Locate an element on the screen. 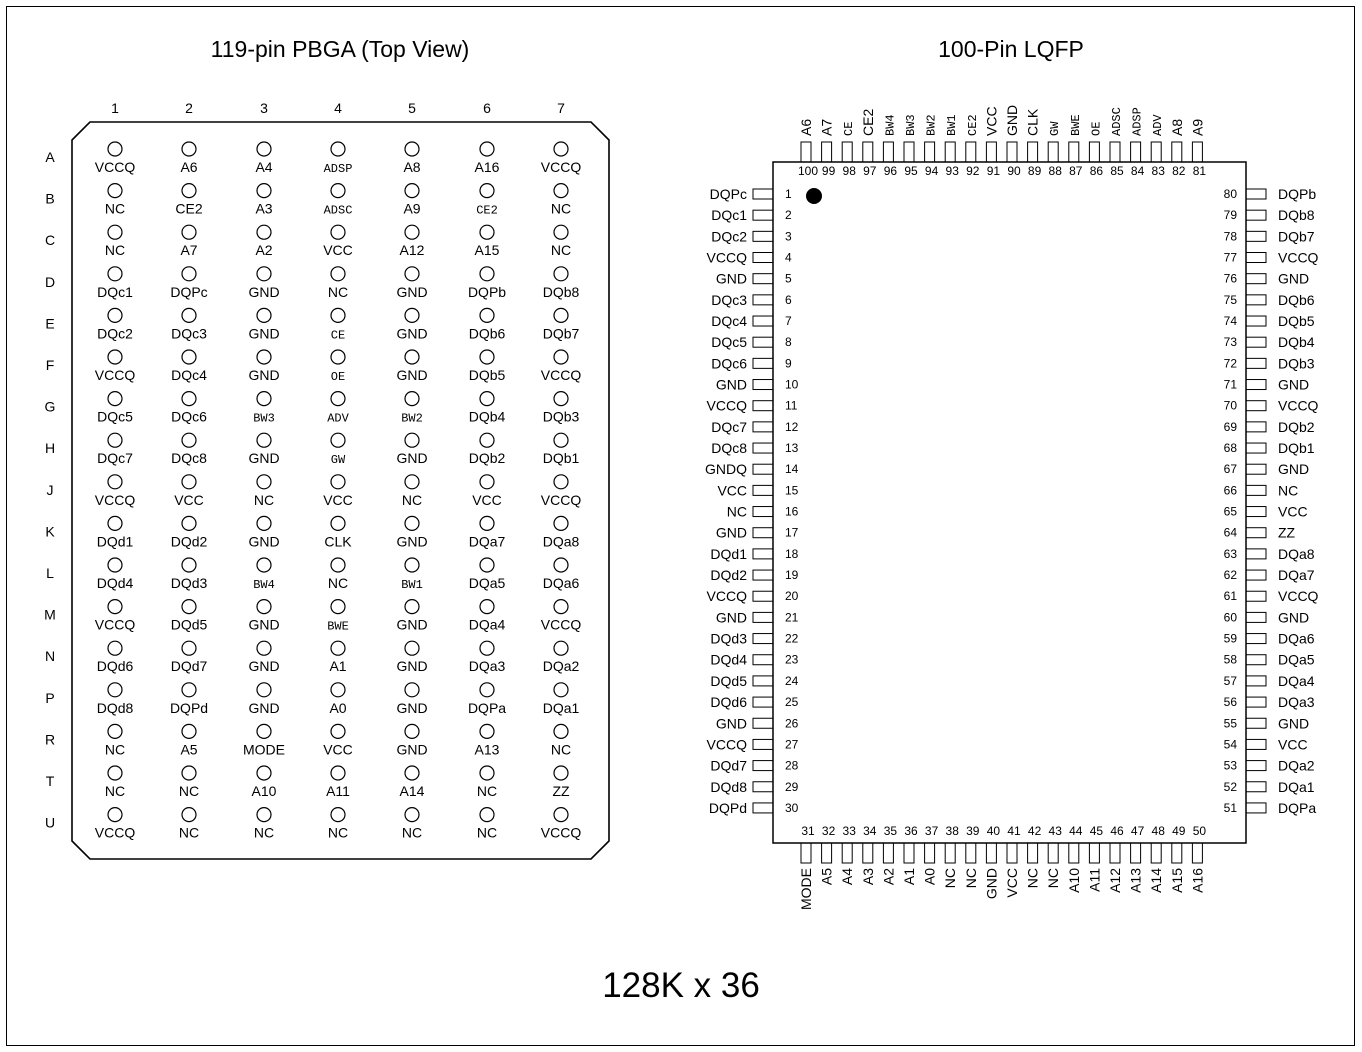  bga-pin-h7-dqb1: DQb1 is located at coordinates (561, 458).